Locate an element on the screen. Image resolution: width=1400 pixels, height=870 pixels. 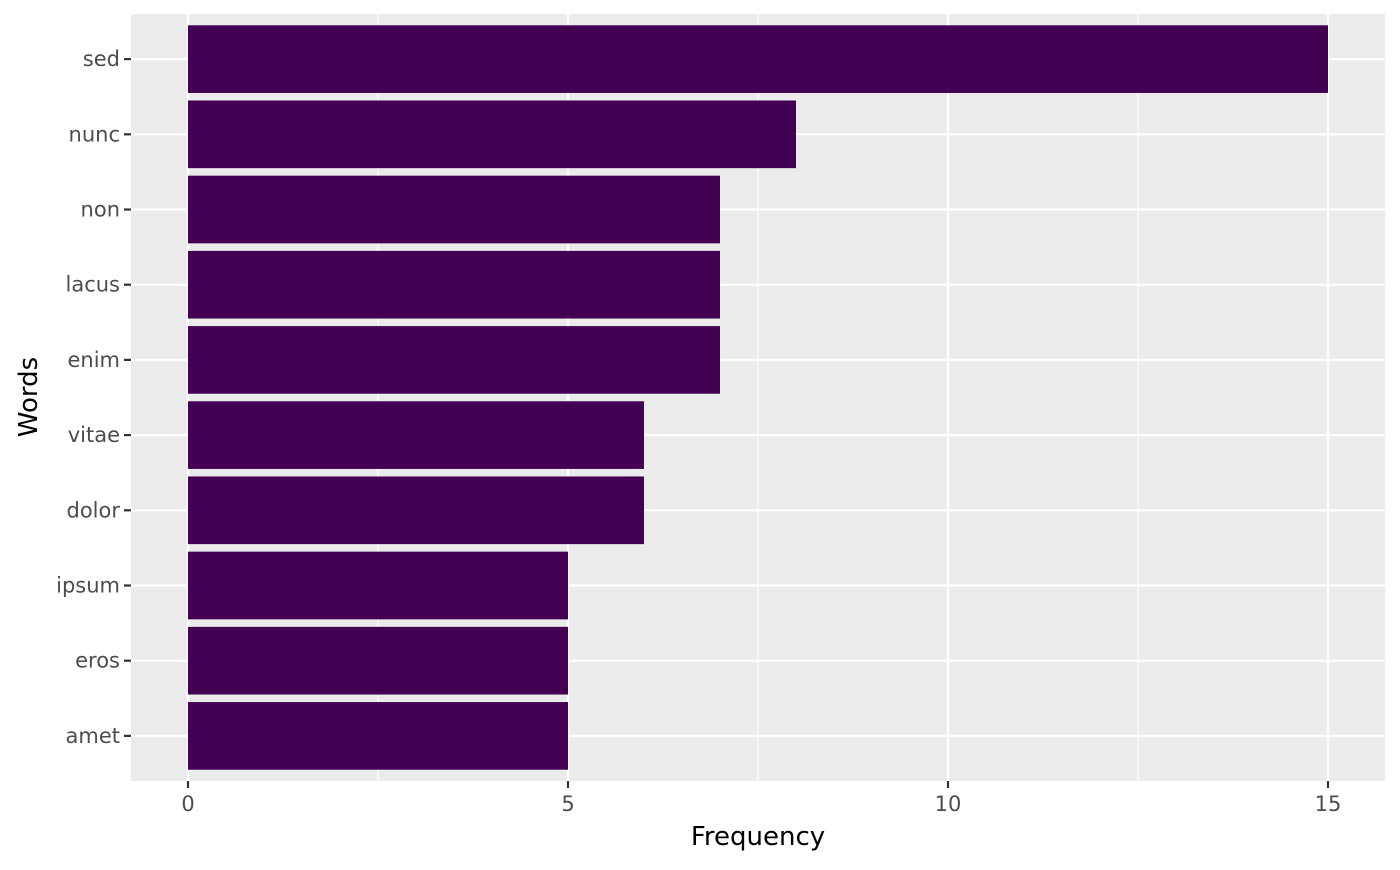
bar-vitae is located at coordinates (416, 435).